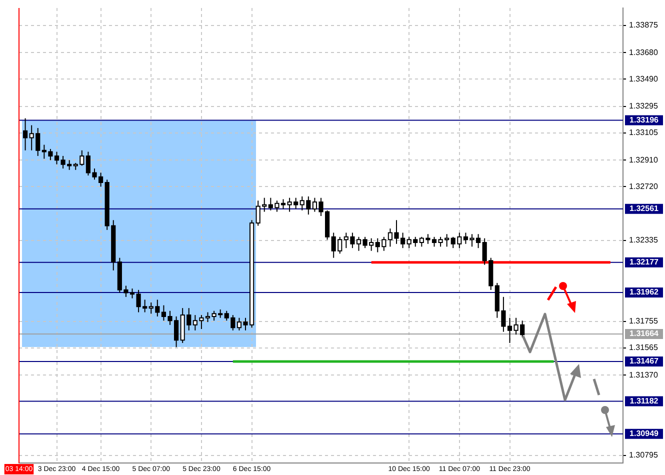  What do you see at coordinates (643, 240) in the screenshot?
I see `y-tick-label: 1.32335` at bounding box center [643, 240].